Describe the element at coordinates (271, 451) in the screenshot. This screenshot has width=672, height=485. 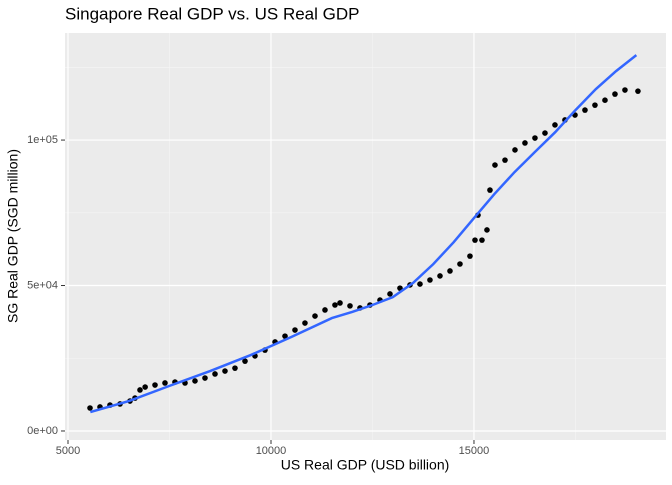
I see `x-tick-label: 10000` at that location.